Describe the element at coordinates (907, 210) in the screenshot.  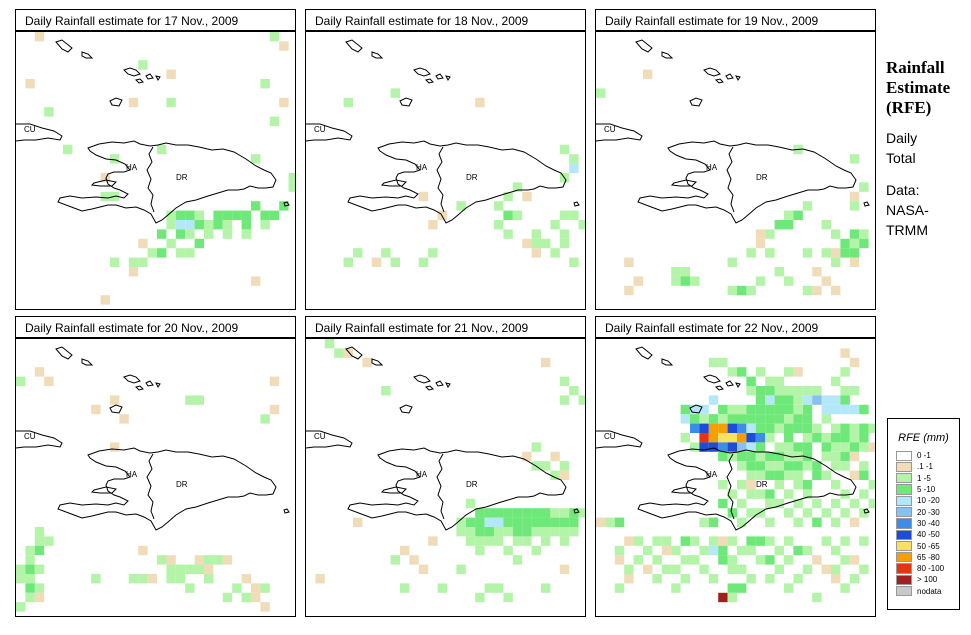
I see `data-line: NASA-` at that location.